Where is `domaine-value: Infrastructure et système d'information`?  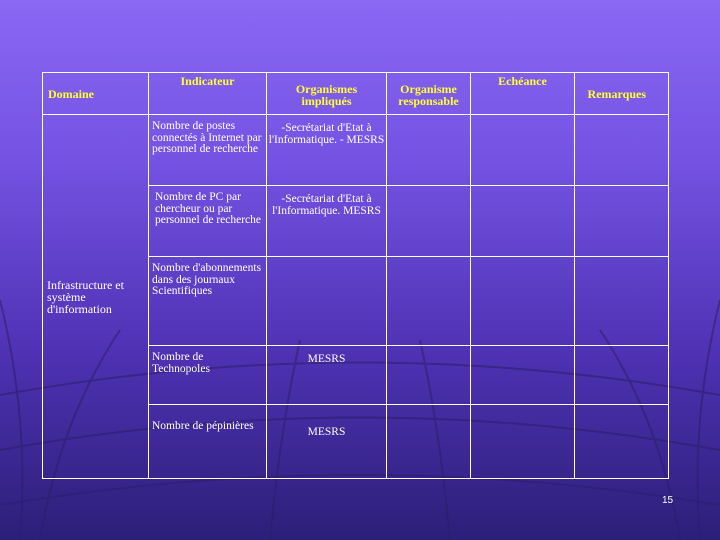 domaine-value: Infrastructure et système d'information is located at coordinates (85, 296).